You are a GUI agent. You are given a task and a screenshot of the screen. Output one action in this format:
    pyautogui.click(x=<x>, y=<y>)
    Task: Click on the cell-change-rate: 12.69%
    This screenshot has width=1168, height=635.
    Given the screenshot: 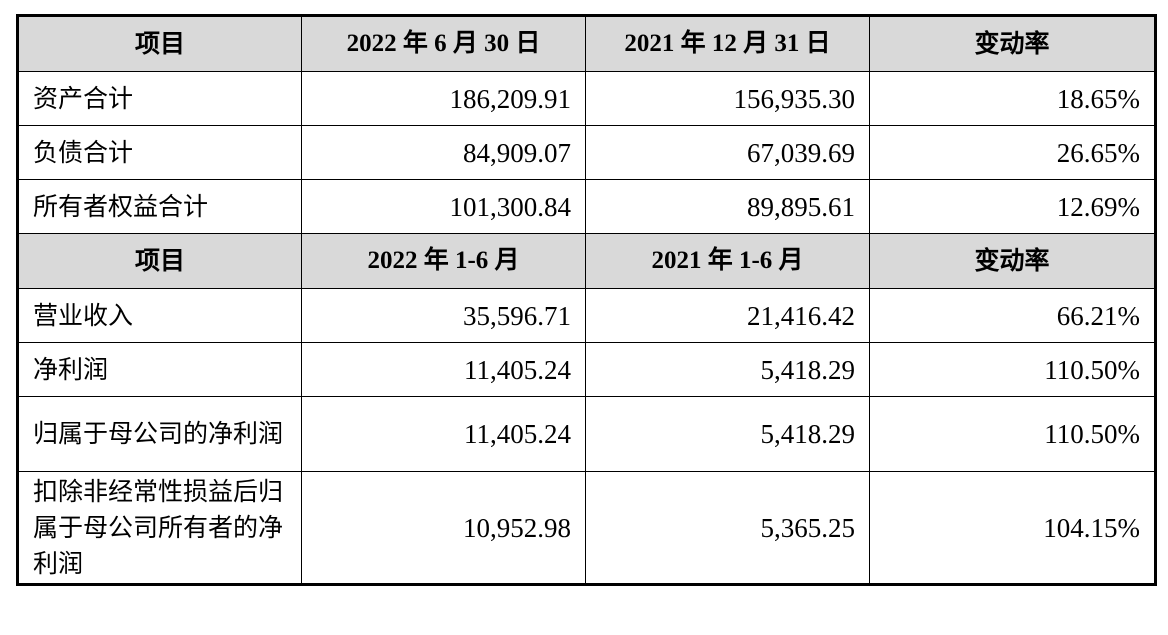 What is the action you would take?
    pyautogui.click(x=1012, y=206)
    